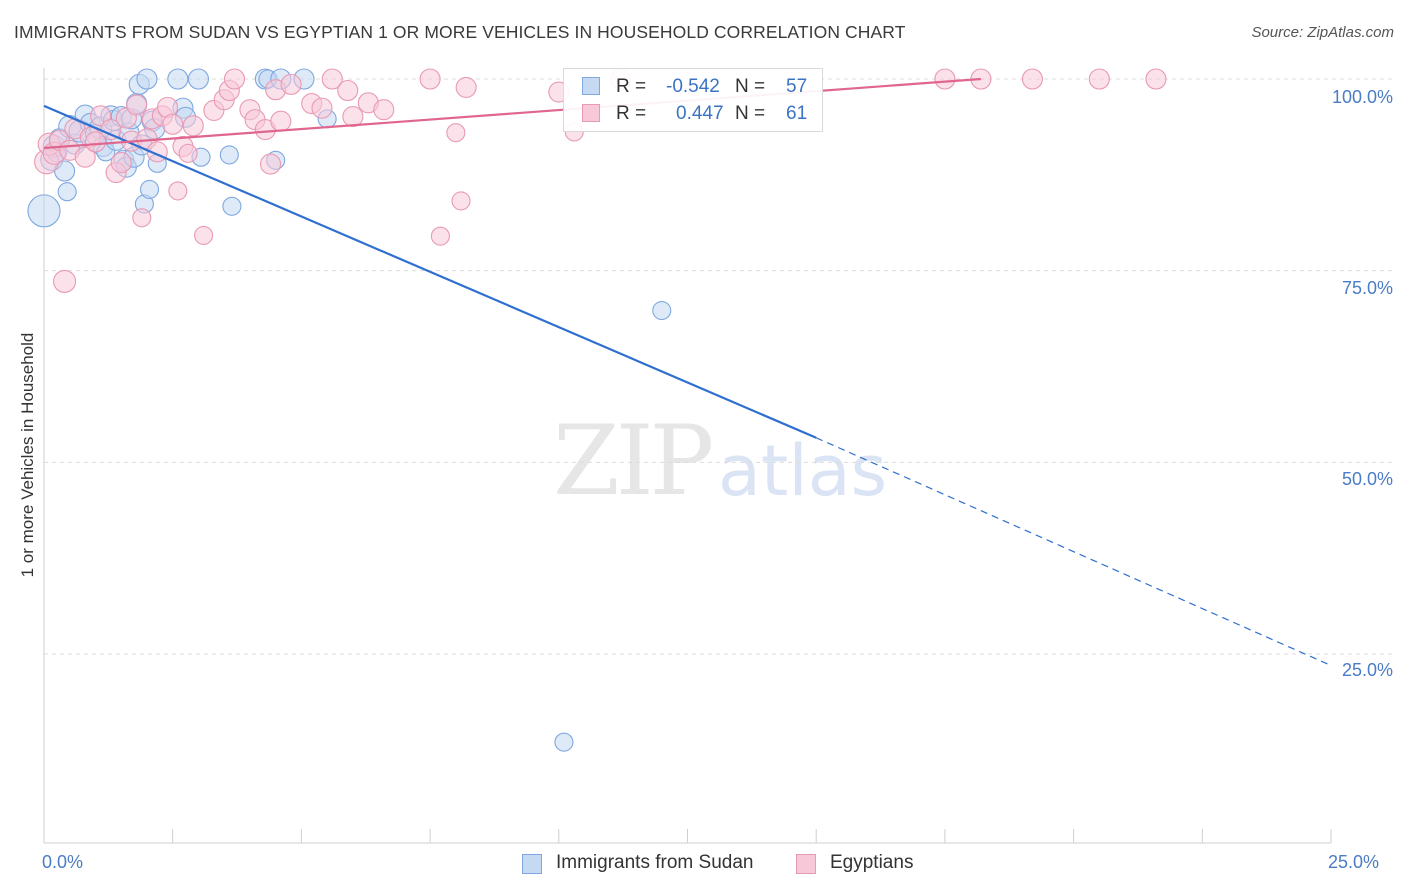  What do you see at coordinates (591, 86) in the screenshot?
I see `legend-swatch-sudan` at bounding box center [591, 86].